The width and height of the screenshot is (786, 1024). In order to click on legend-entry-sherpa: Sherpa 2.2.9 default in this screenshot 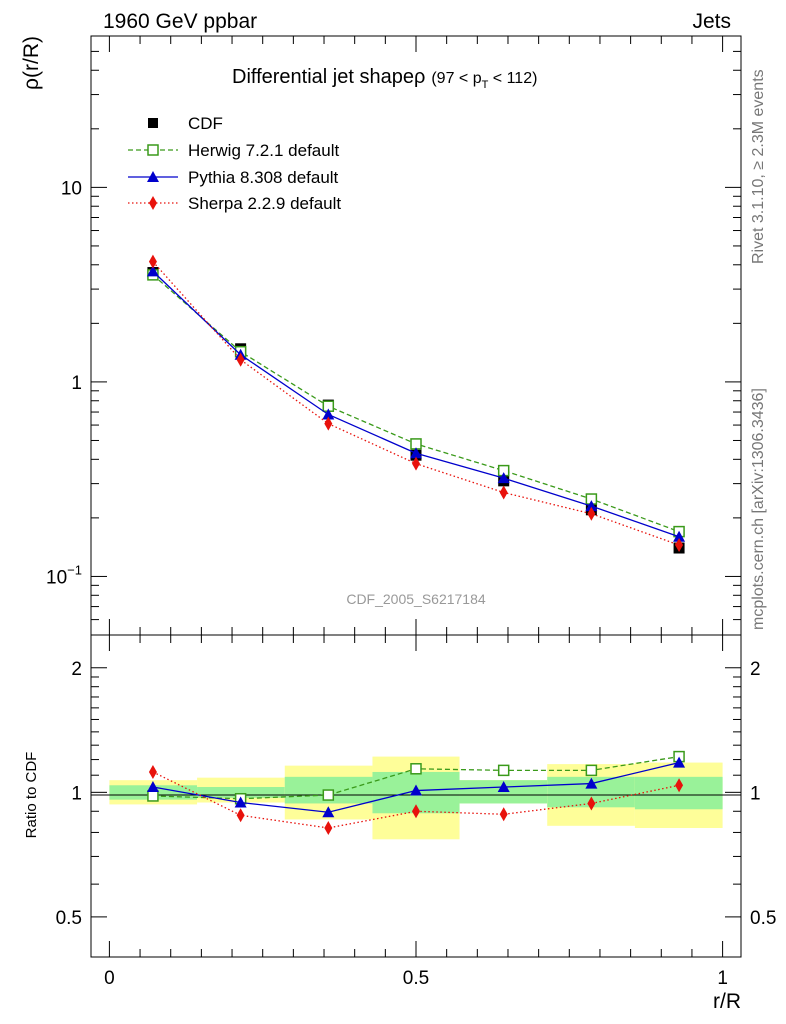, I will do `click(234, 203)`.